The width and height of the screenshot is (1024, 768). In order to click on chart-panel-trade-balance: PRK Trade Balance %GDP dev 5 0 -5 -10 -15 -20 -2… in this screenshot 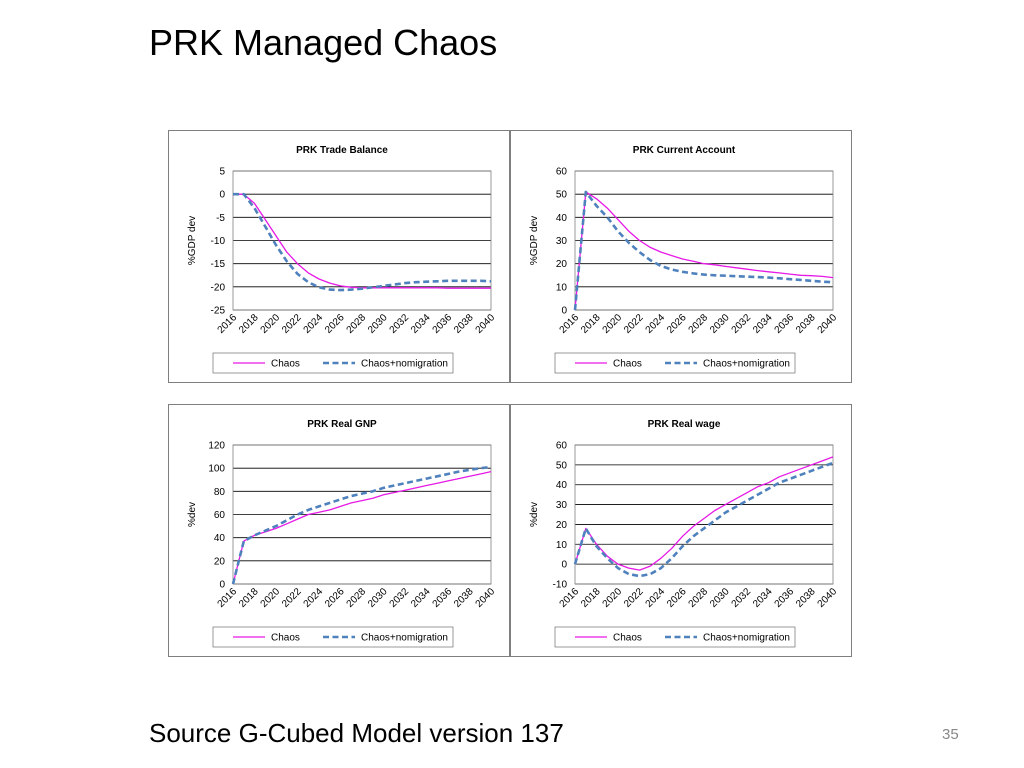, I will do `click(339, 256)`.